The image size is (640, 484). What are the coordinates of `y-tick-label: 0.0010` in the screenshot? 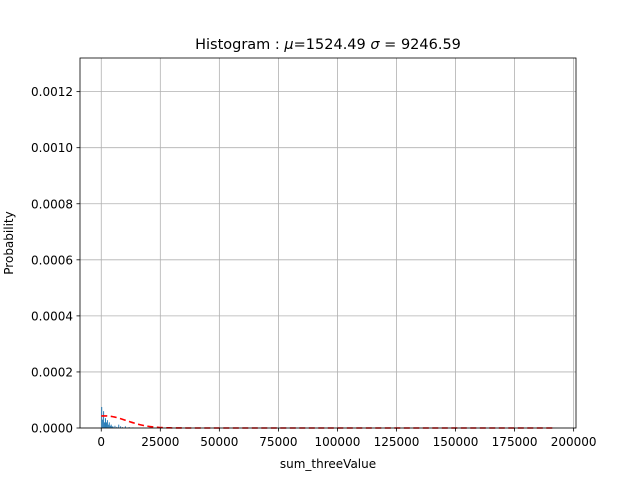 It's located at (52, 148).